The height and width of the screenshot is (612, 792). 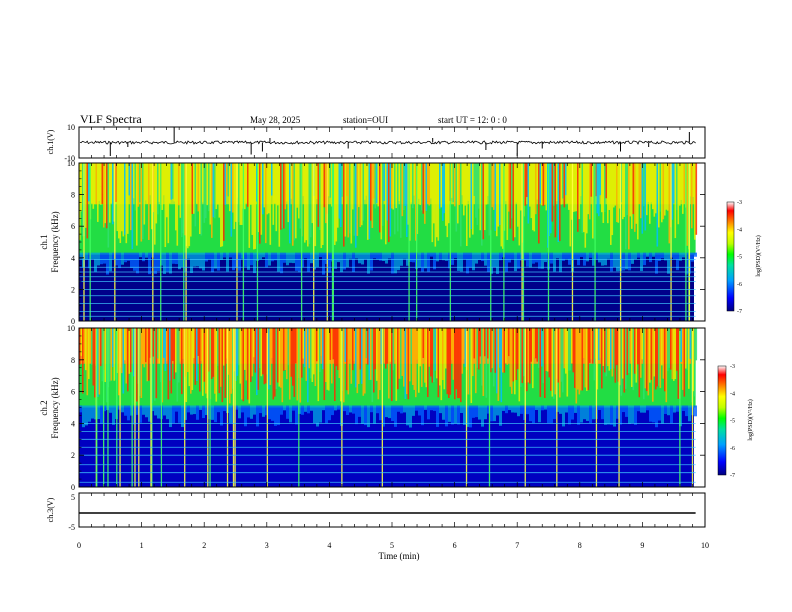 I want to click on ch1-colorbar-label: log(PSD)(V²/Hz), so click(x=758, y=255).